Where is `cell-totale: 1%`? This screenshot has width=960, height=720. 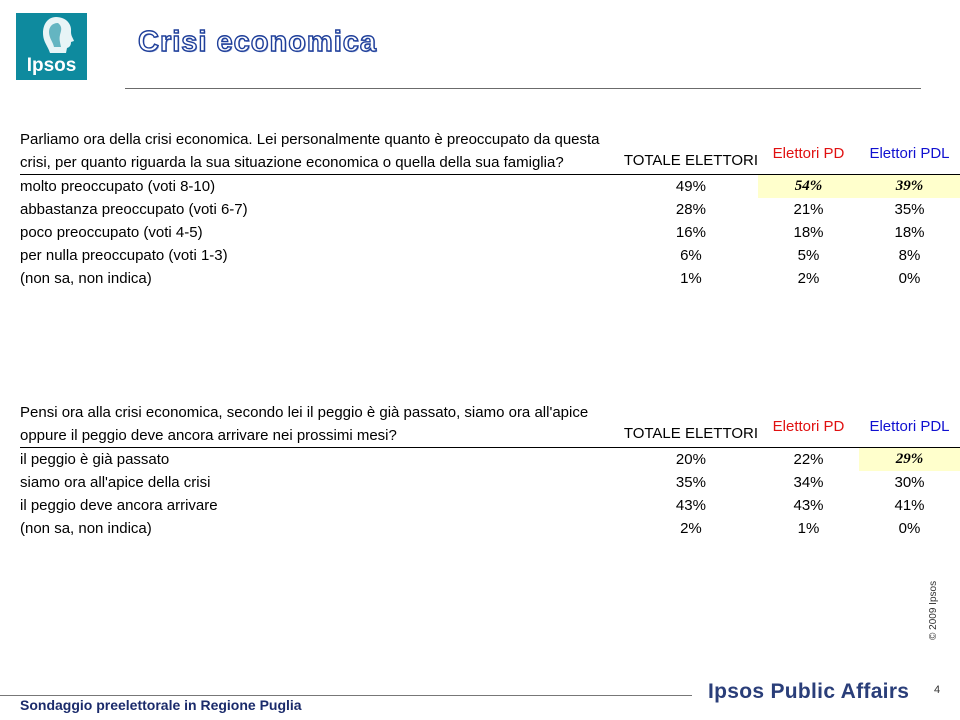 cell-totale: 1% is located at coordinates (691, 278).